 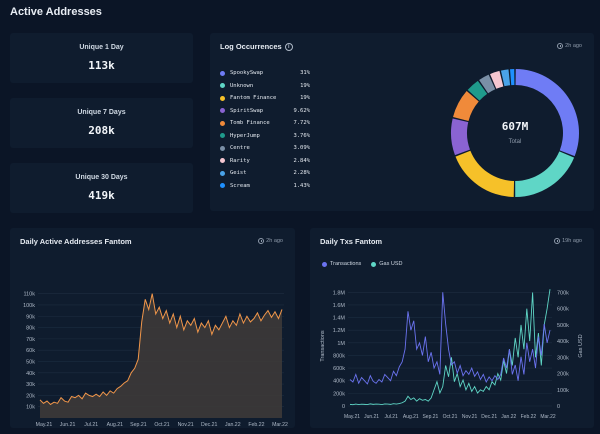 What do you see at coordinates (101, 188) in the screenshot?
I see `stat-card-30-days: Unique 30 Days 419k` at bounding box center [101, 188].